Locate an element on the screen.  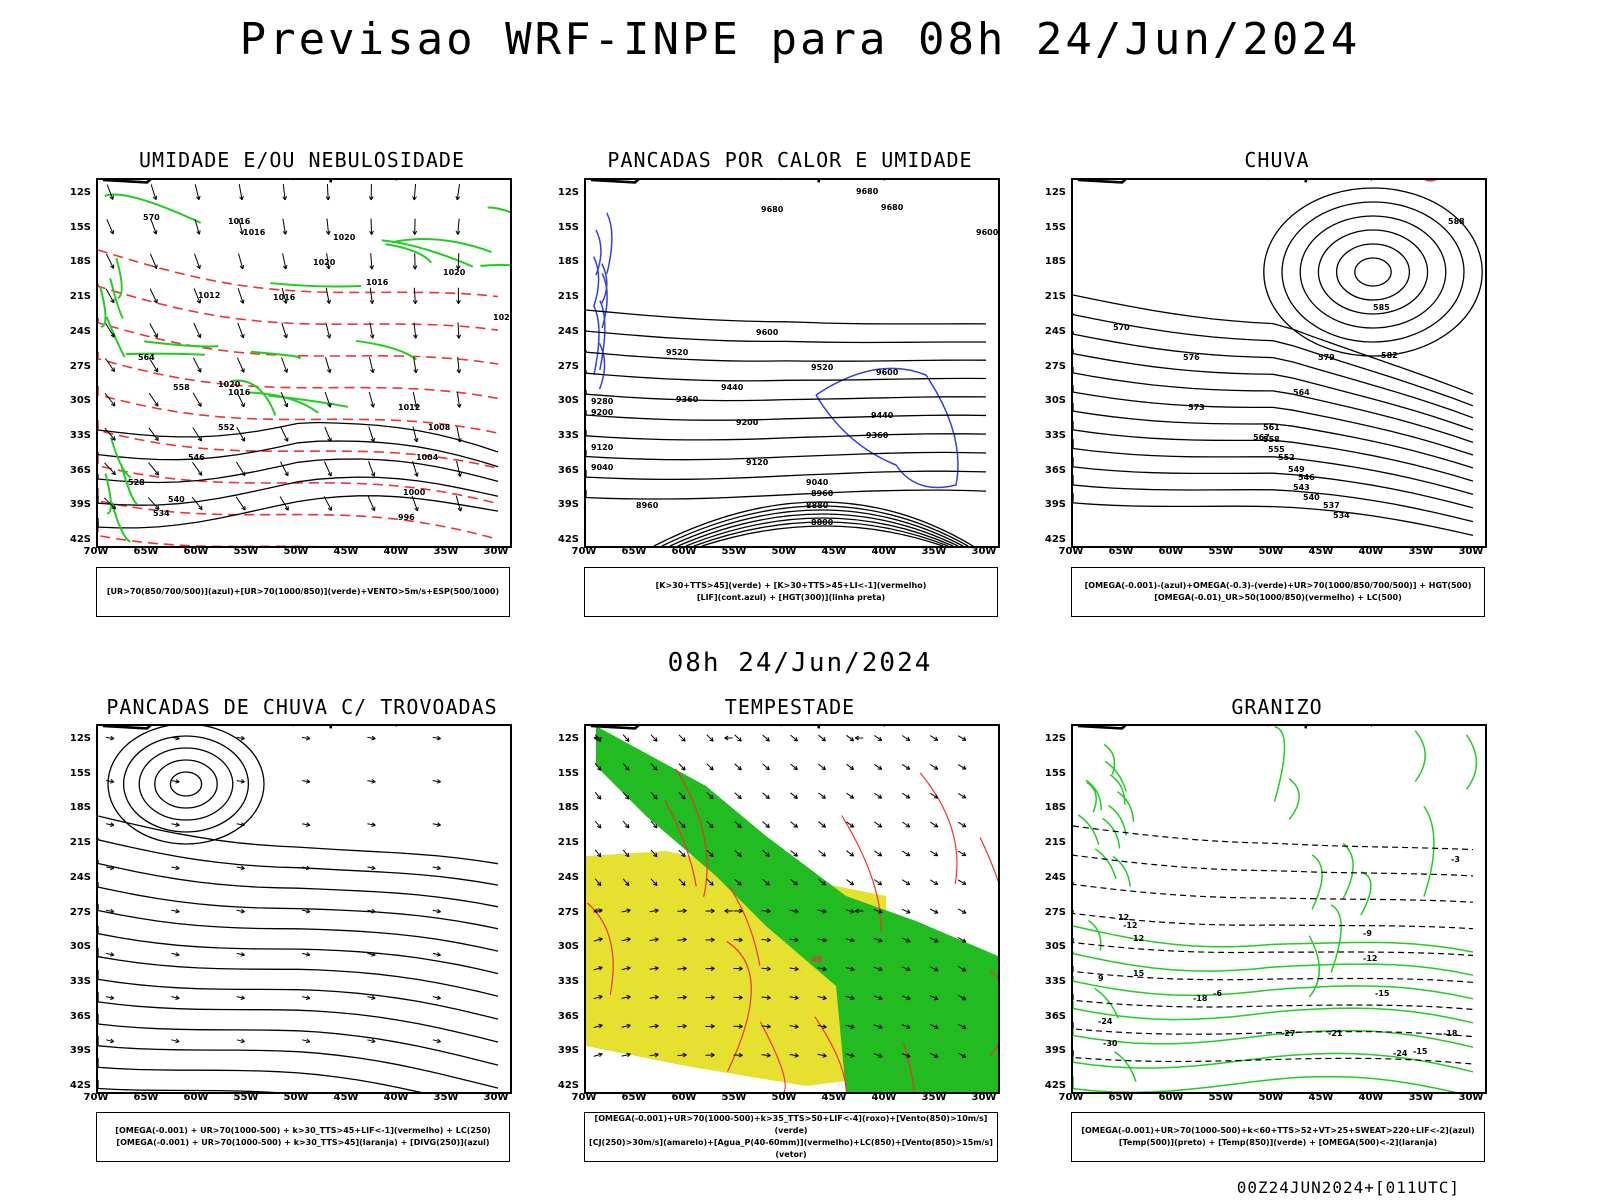
contour-label: 9200 is located at coordinates (747, 422).